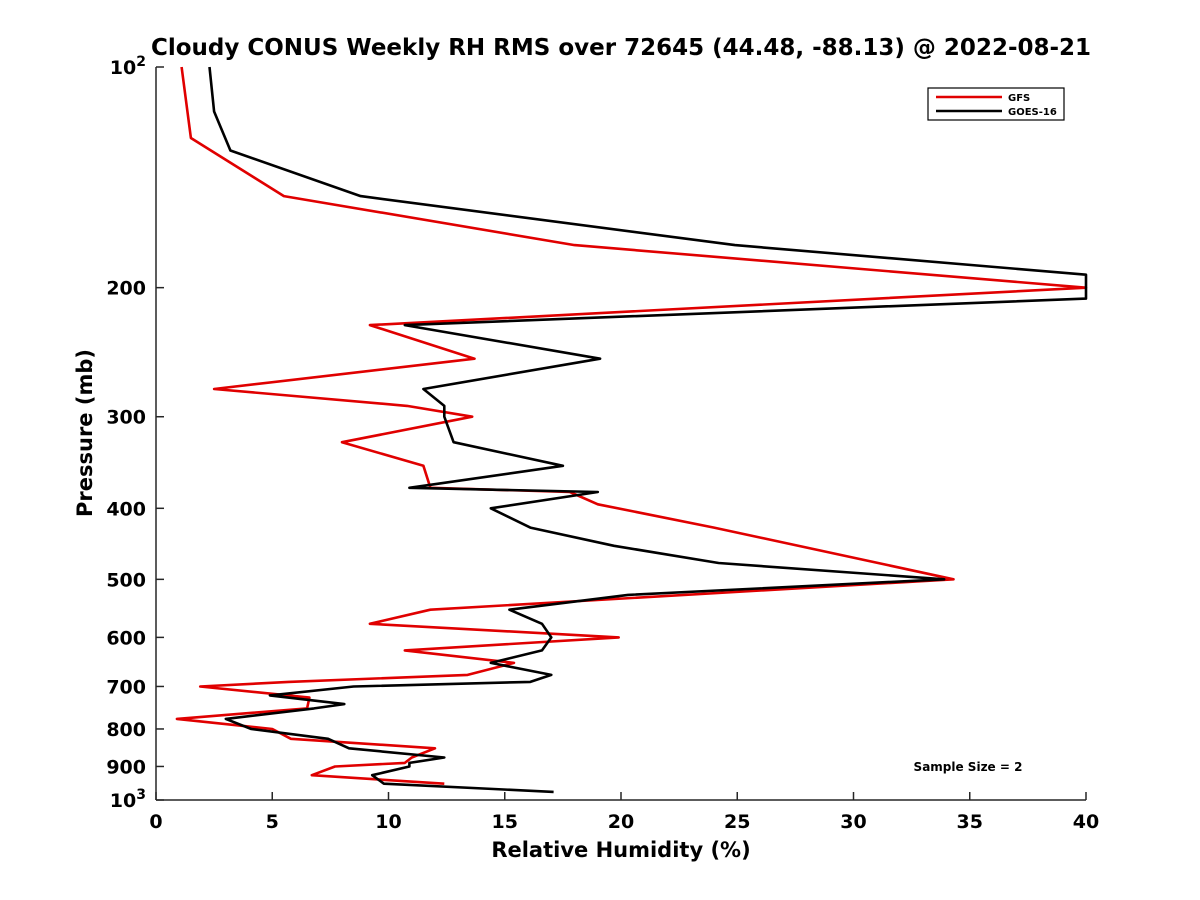 The width and height of the screenshot is (1200, 900). Describe the element at coordinates (155, 822) in the screenshot. I see `x-tick-label: 0` at that location.